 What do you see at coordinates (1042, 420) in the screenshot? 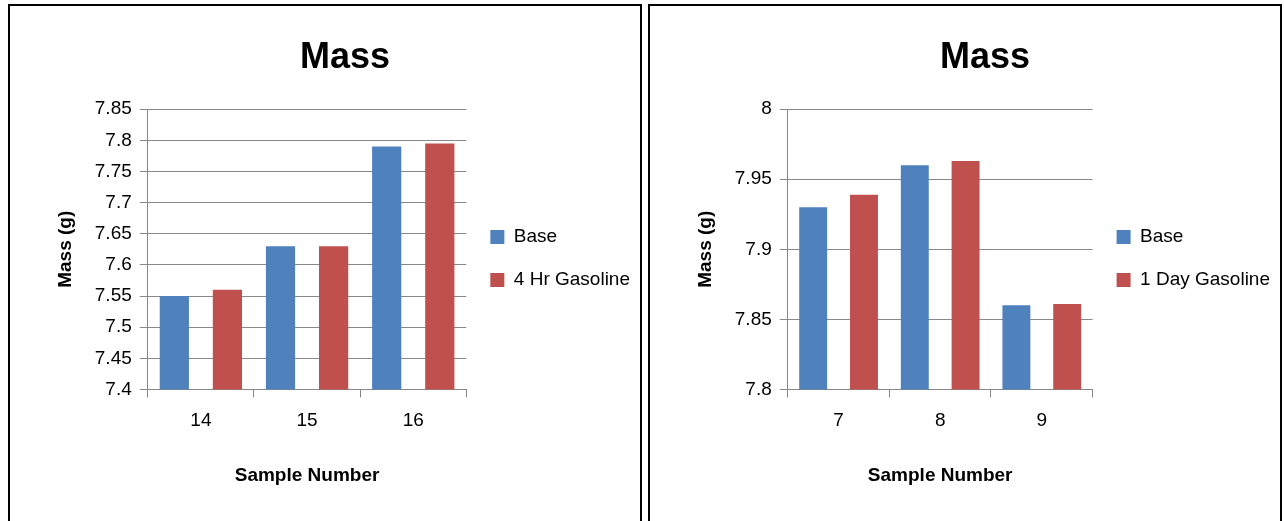
I see `x-tick-label: 9` at bounding box center [1042, 420].